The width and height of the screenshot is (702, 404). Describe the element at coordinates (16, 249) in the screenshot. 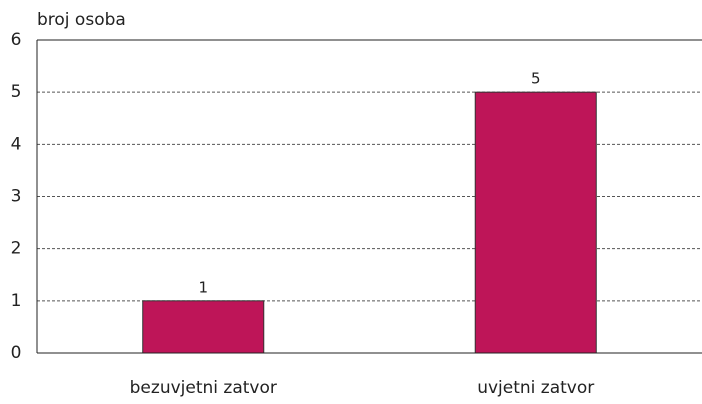

I see `y-tick-label: 2` at that location.